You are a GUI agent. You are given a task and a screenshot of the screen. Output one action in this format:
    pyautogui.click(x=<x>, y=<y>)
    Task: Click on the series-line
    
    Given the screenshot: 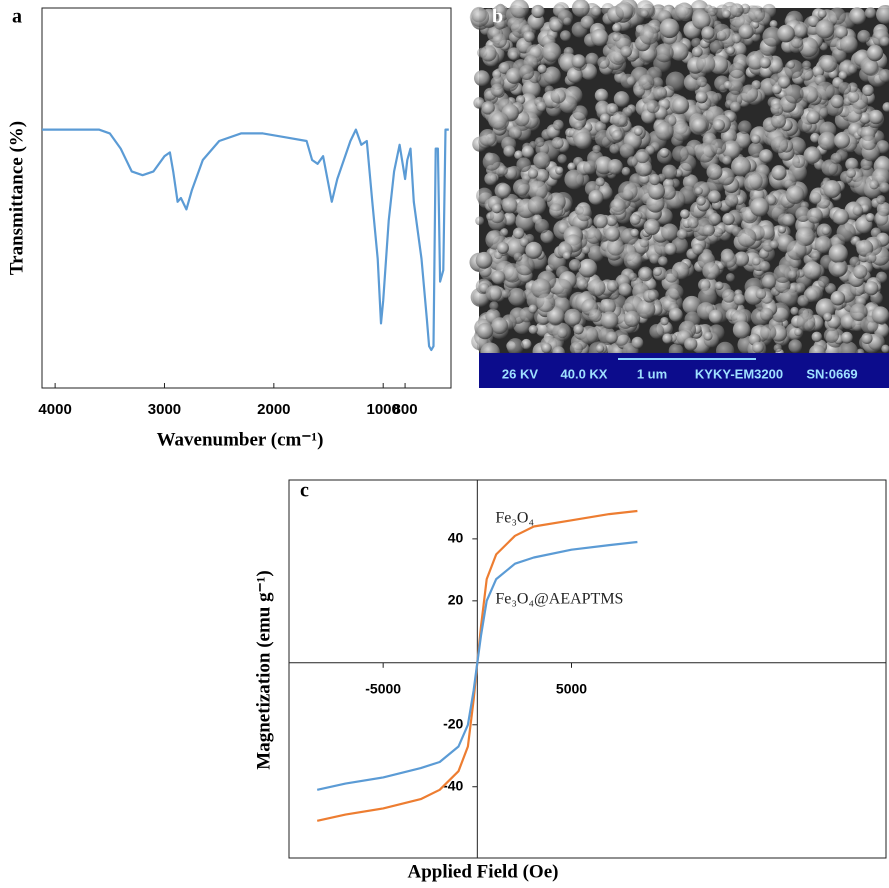 What is the action you would take?
    pyautogui.click(x=245, y=240)
    